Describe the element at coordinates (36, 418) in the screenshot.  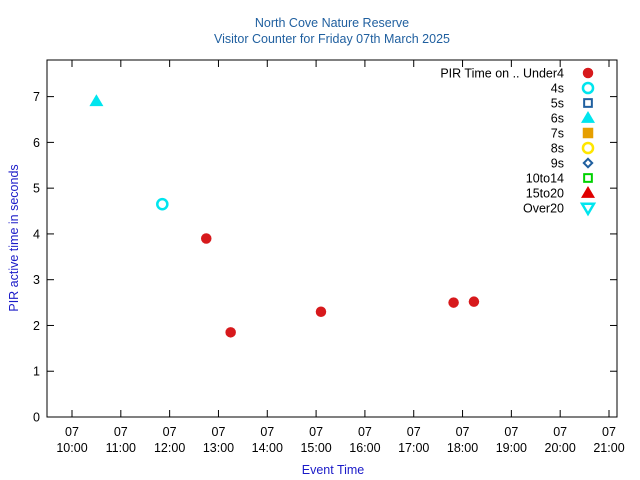
I see `y-tick-label: 0` at that location.